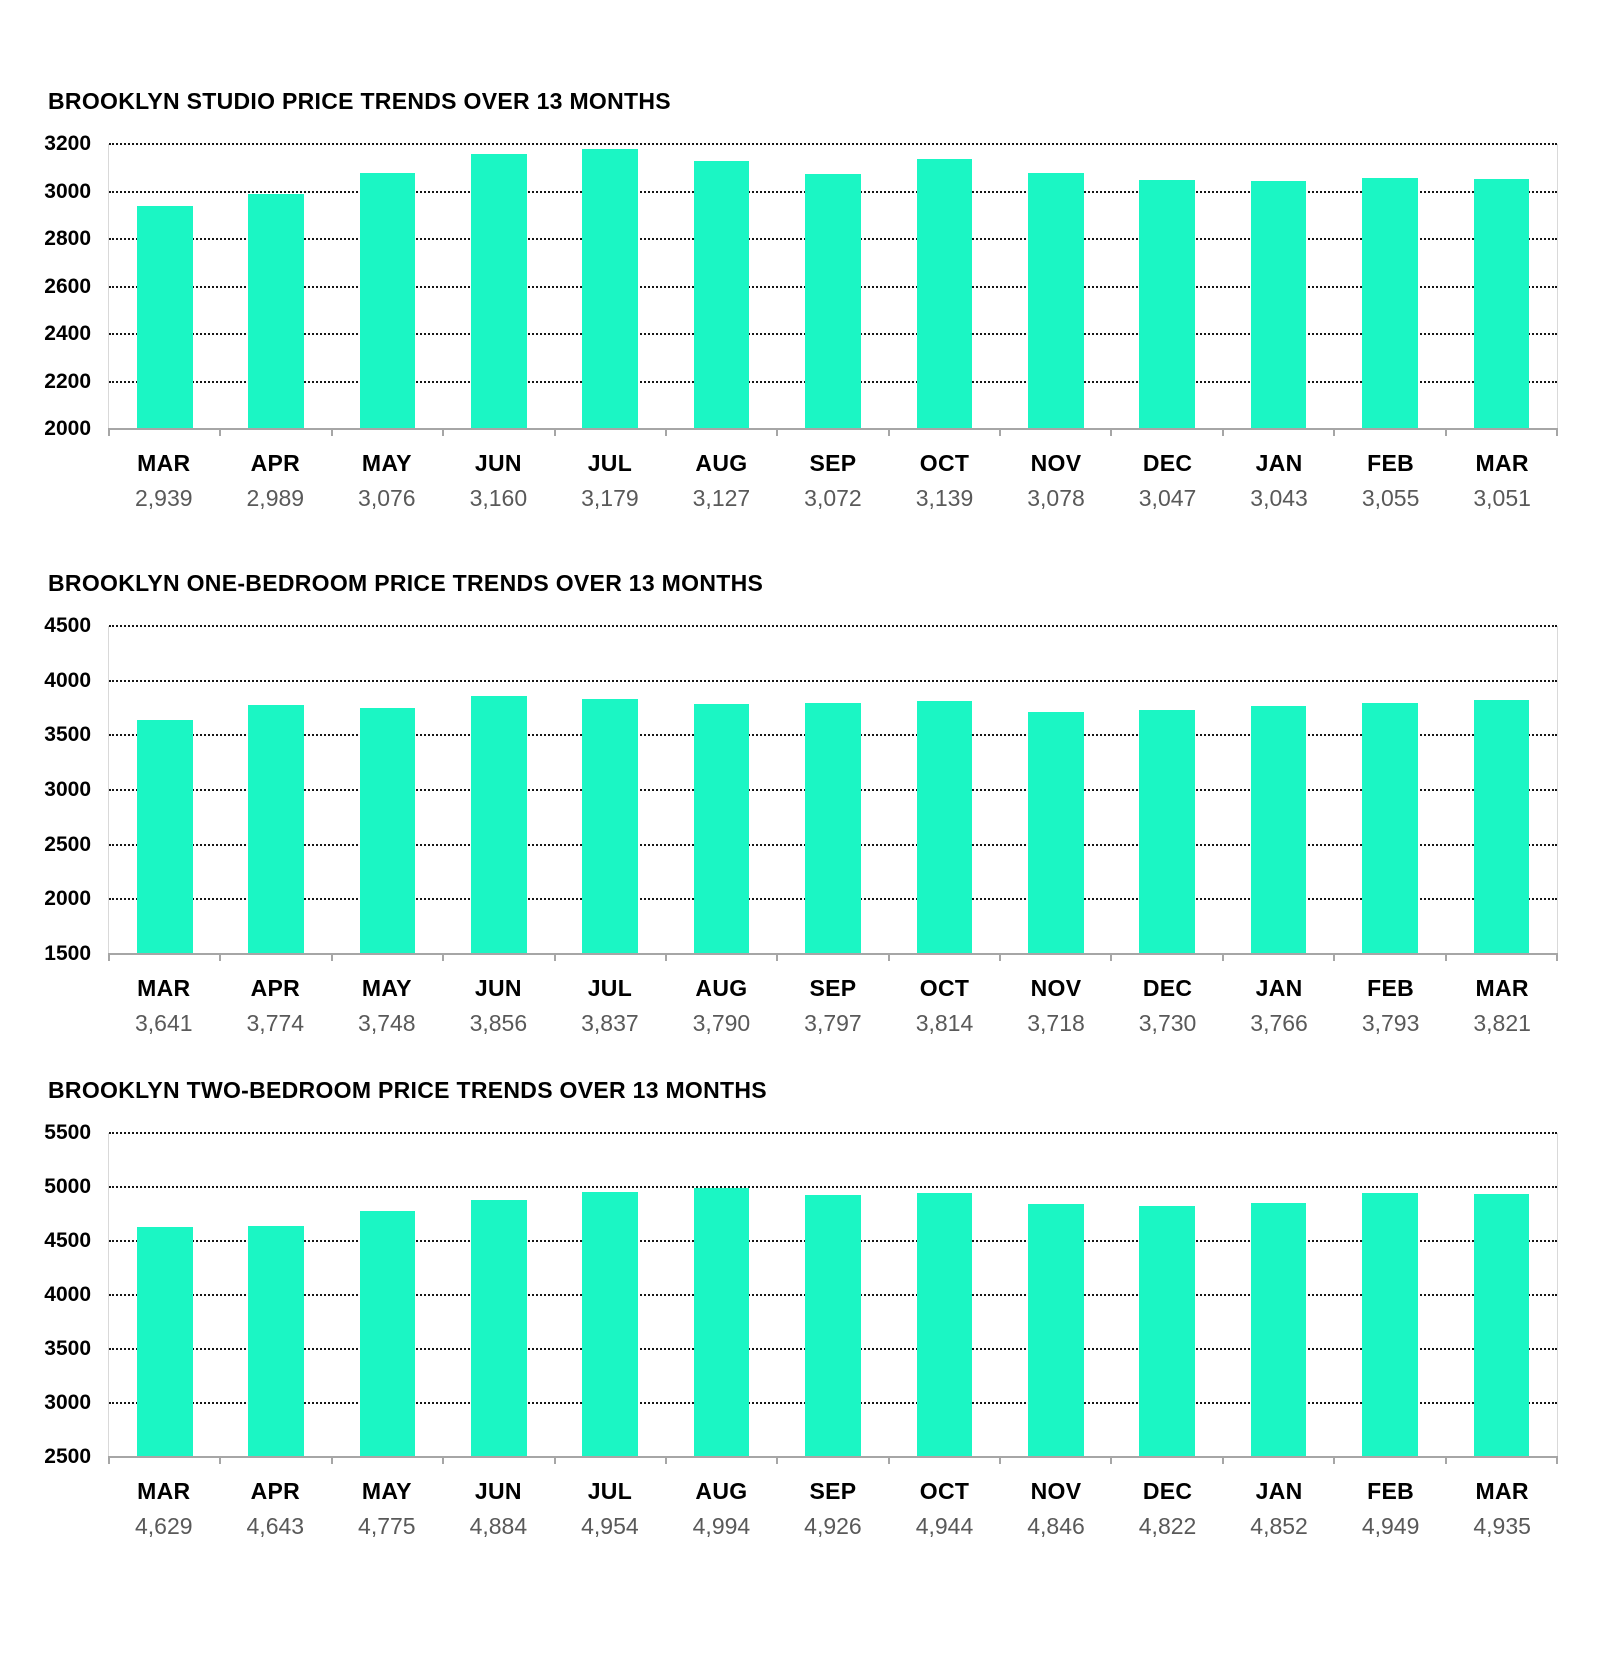 Image resolution: width=1600 pixels, height=1675 pixels. I want to click on x-axis-slot: NOV 3,718, so click(1056, 1006).